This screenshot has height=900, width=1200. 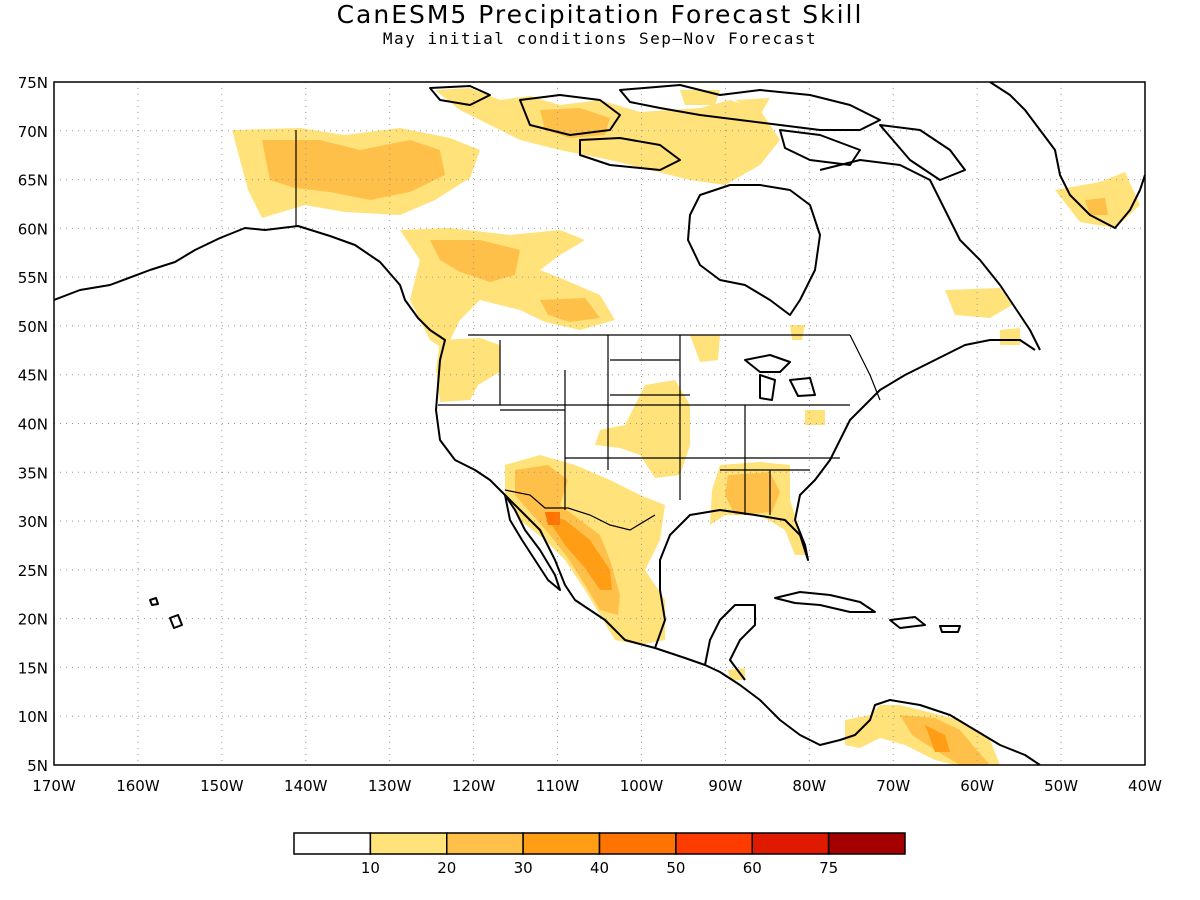 I want to click on latitude-tick-label: 75N, so click(x=33, y=83).